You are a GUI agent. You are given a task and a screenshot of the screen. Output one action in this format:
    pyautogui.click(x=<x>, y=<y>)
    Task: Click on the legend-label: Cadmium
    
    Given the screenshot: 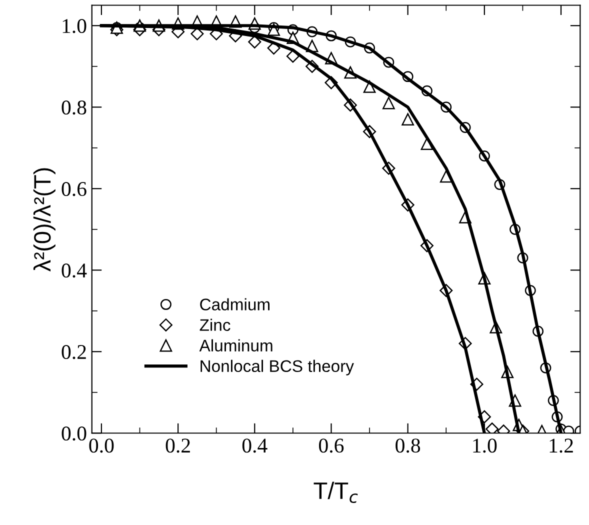 What is the action you would take?
    pyautogui.click(x=235, y=304)
    